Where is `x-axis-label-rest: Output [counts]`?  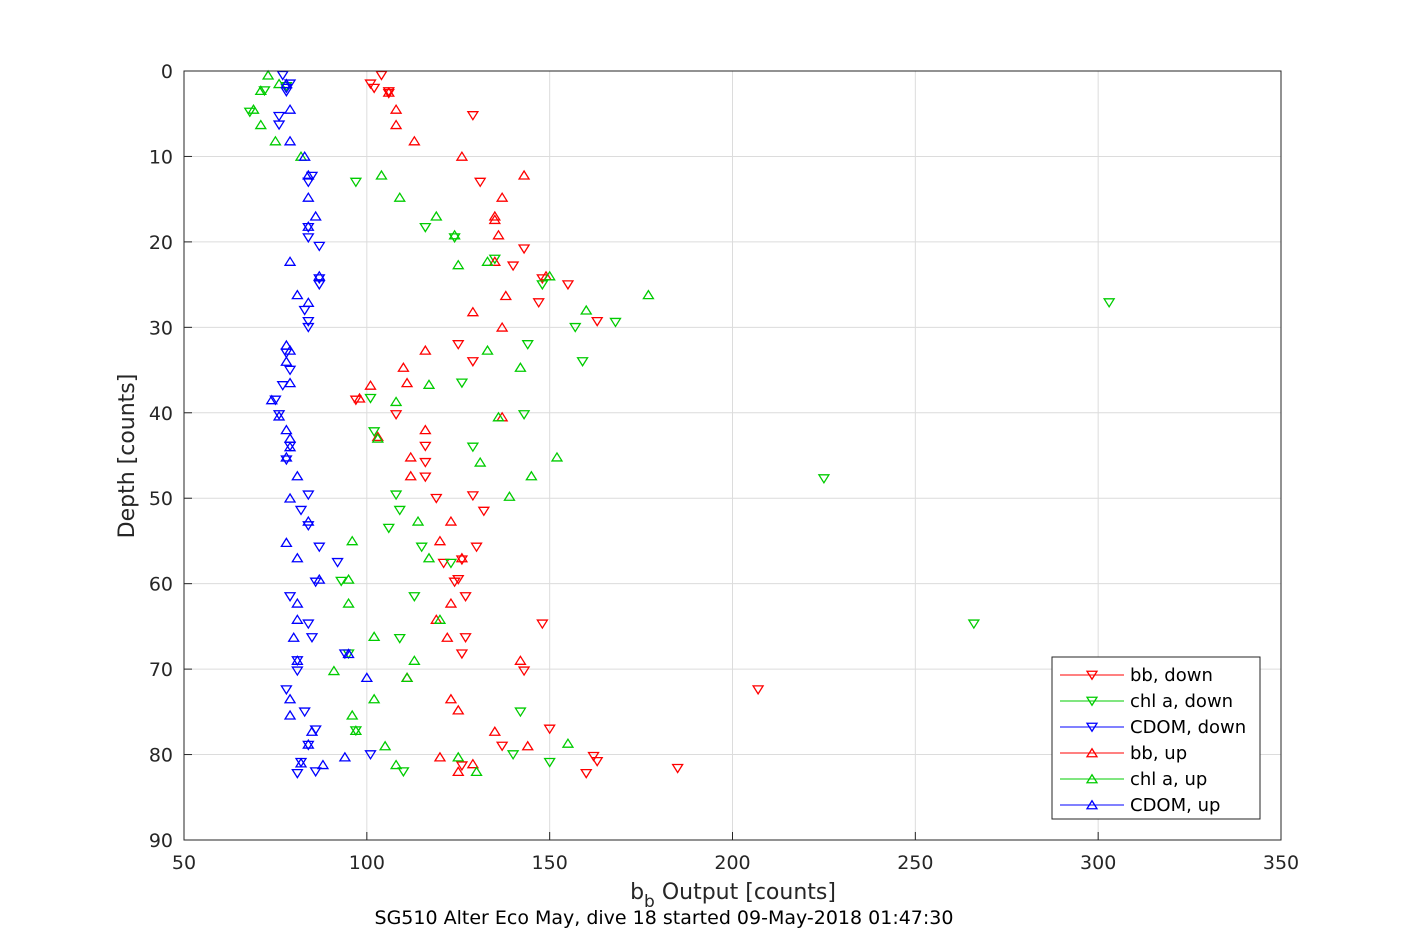
x-axis-label-rest: Output [counts] is located at coordinates (745, 892).